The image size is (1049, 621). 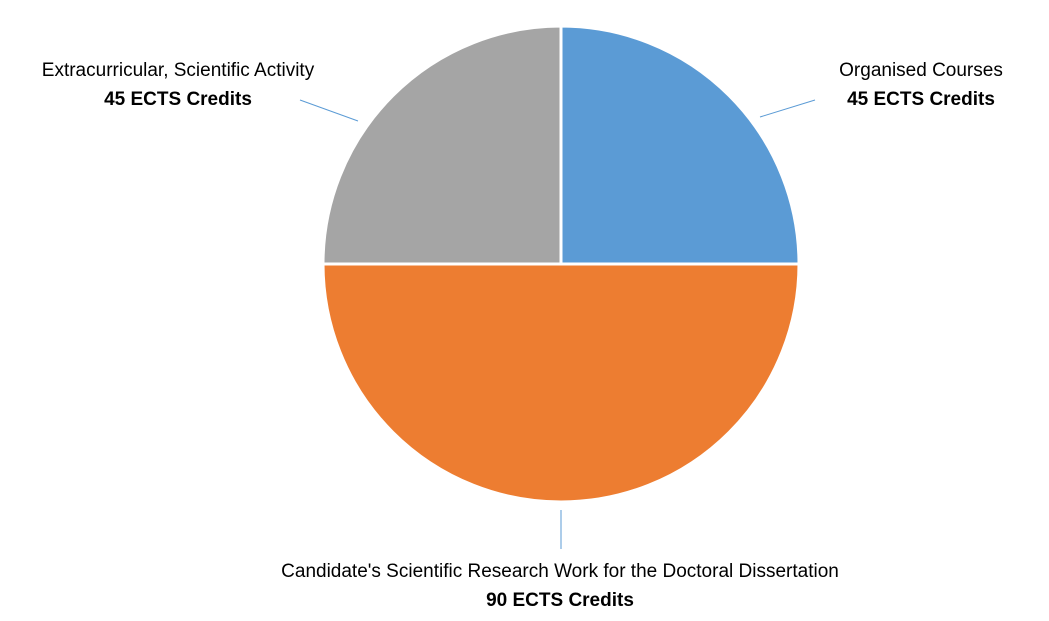 I want to click on value-label: 90 ECTS Credits, so click(x=560, y=600).